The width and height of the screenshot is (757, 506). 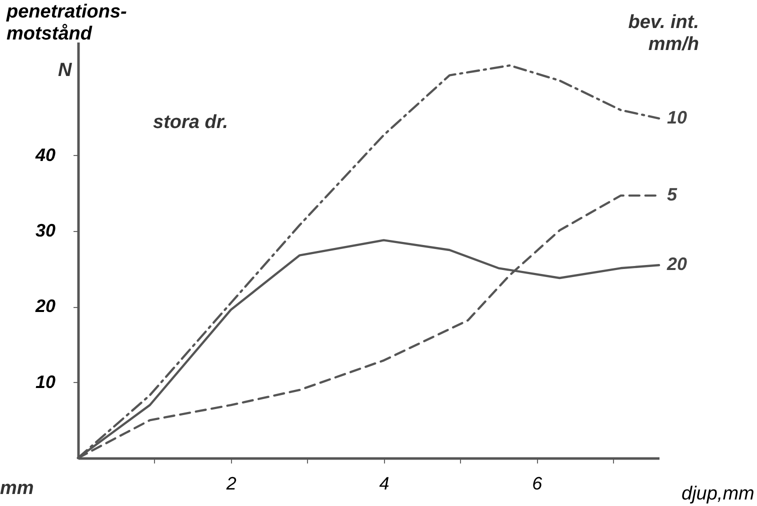 What do you see at coordinates (190, 122) in the screenshot?
I see `annotation: stora dr.` at bounding box center [190, 122].